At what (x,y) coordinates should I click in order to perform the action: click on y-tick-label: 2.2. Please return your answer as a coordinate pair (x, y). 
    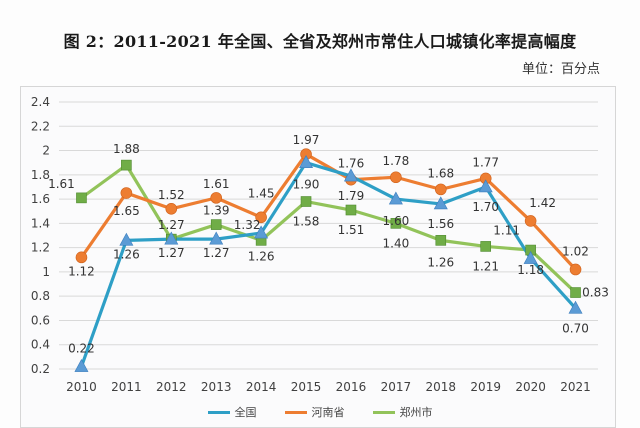
    Looking at the image, I should click on (40, 126).